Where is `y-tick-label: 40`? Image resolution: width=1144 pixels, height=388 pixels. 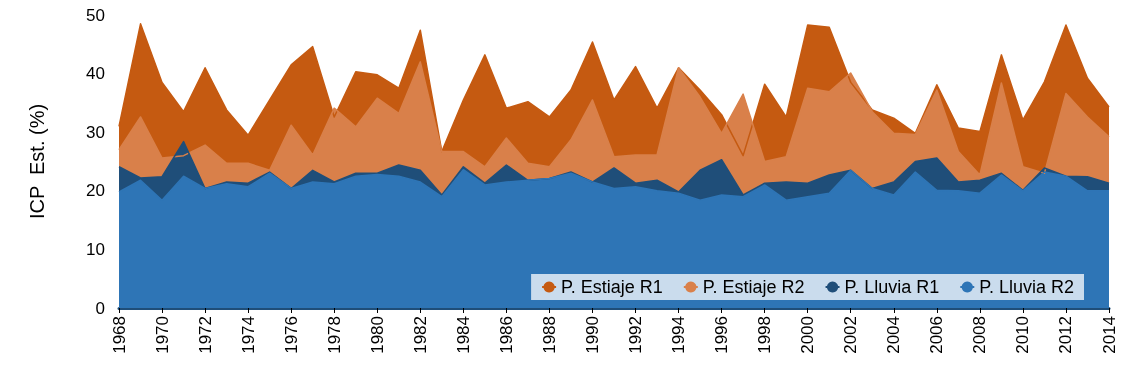
y-tick-label: 40 is located at coordinates (95, 74).